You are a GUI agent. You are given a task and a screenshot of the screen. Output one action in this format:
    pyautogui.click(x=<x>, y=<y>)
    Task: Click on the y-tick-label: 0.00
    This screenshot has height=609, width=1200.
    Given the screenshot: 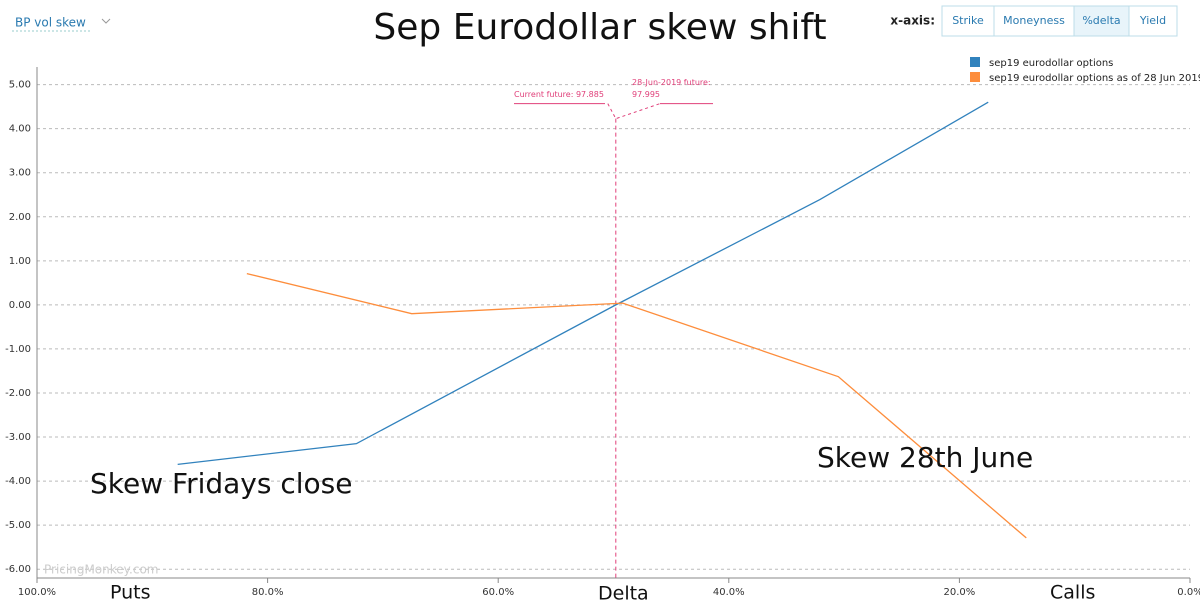 What is the action you would take?
    pyautogui.click(x=20, y=305)
    